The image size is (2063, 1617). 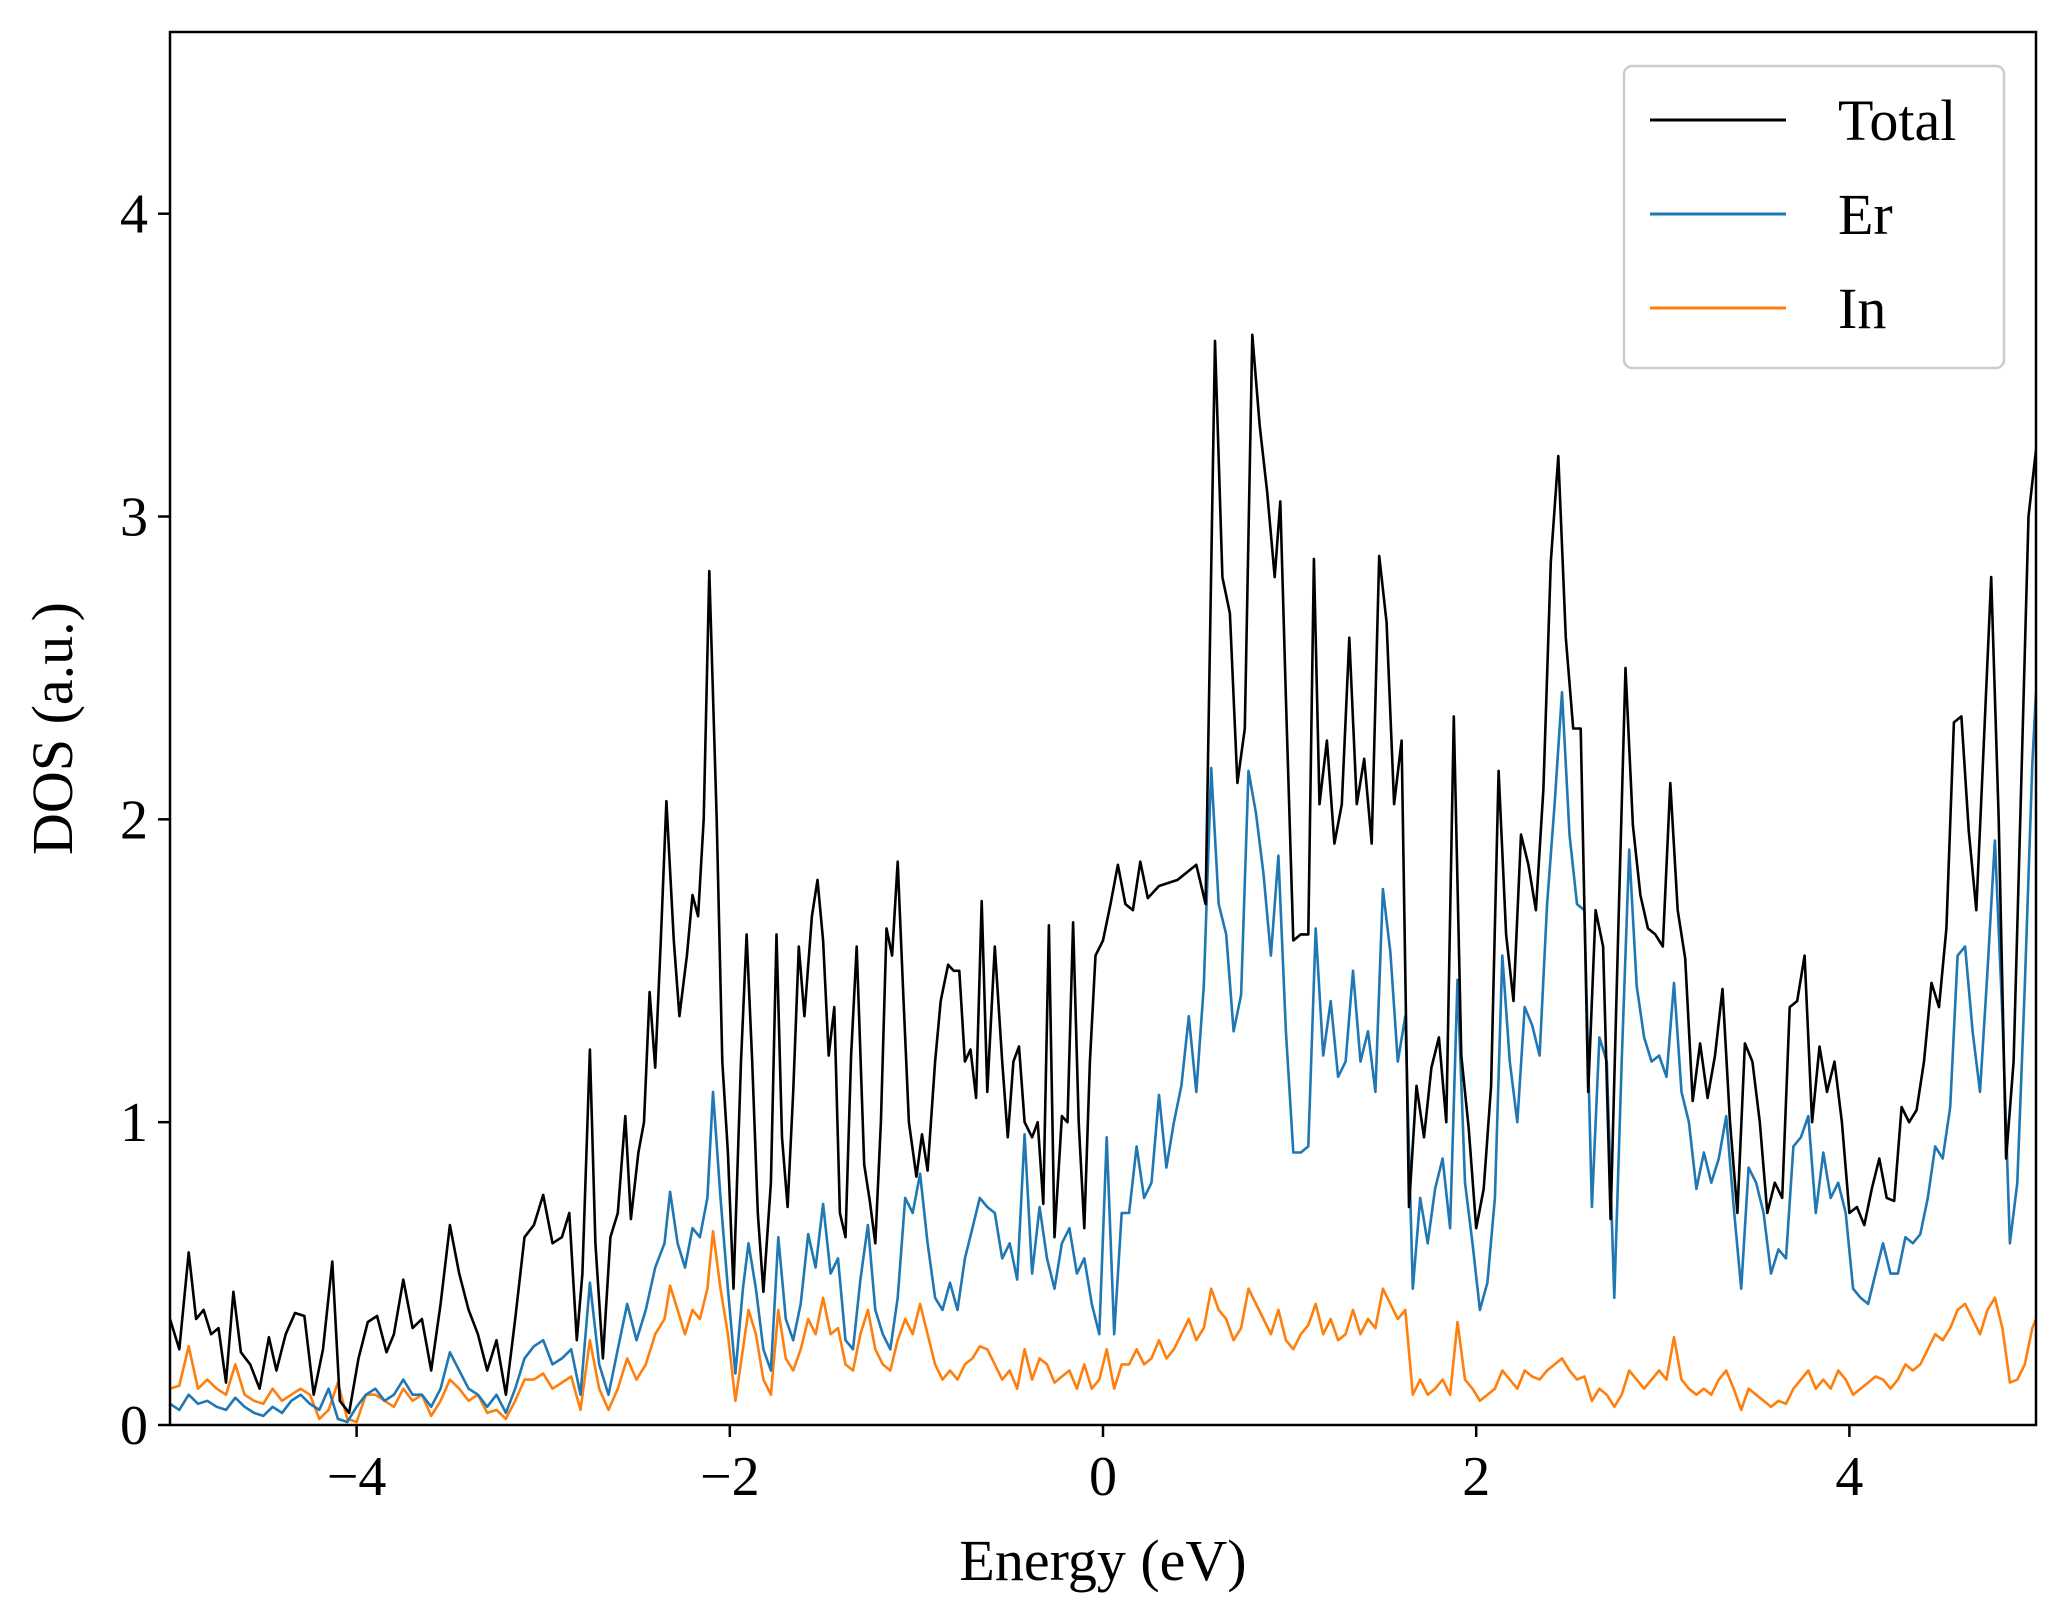 I want to click on y-tick-label: 4, so click(x=134, y=215).